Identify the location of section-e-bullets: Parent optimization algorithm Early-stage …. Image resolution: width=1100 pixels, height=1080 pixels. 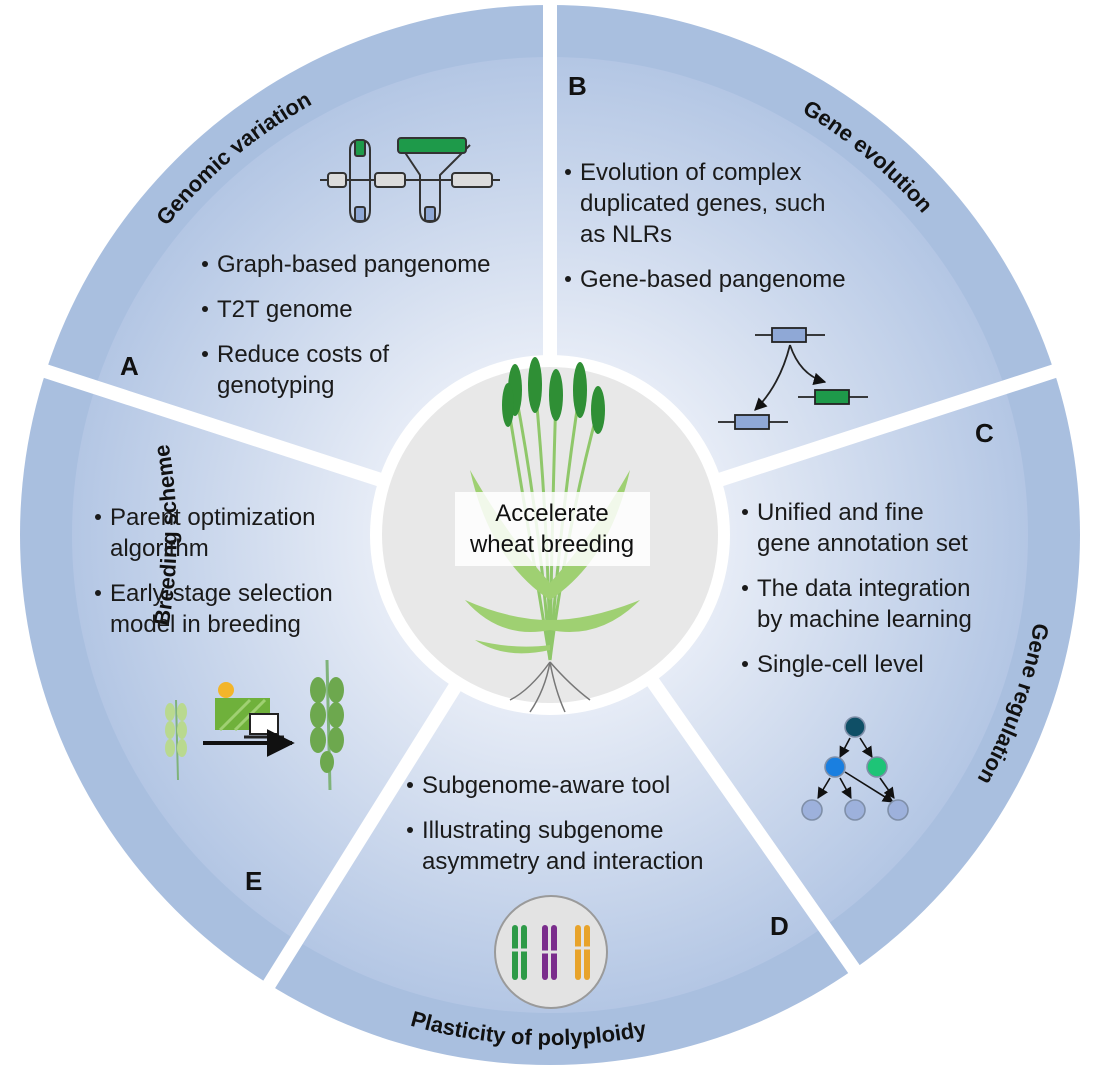
(214, 571).